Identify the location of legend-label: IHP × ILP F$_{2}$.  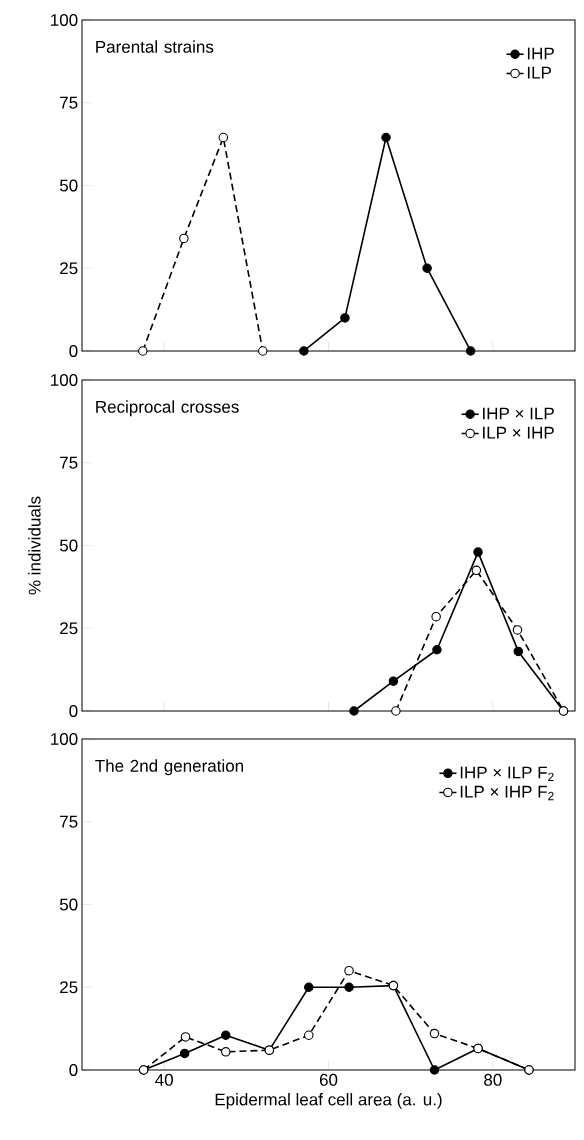
(507, 773).